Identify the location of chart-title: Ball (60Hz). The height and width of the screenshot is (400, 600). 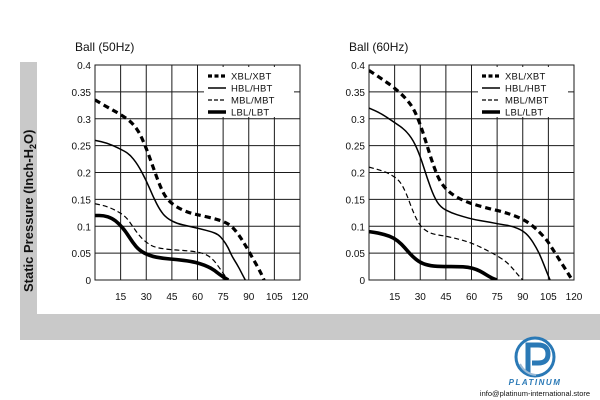
(378, 47).